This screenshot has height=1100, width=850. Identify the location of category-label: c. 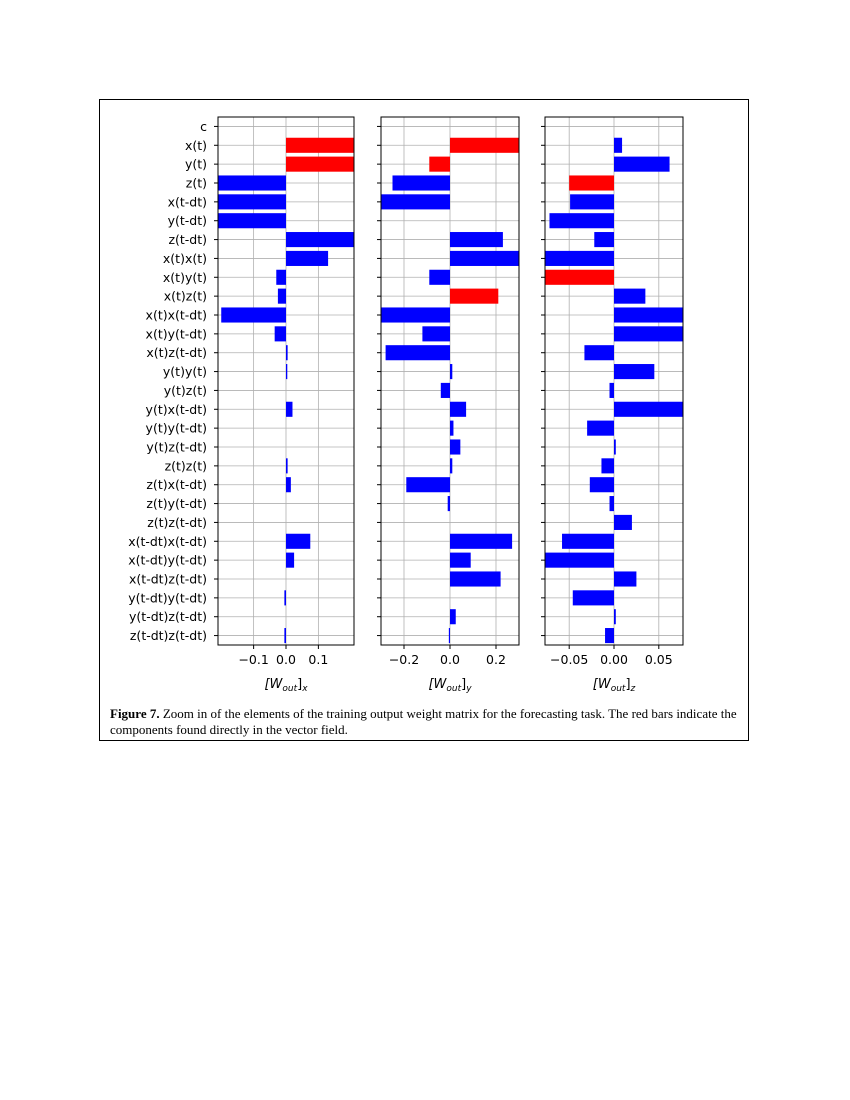
(203, 126).